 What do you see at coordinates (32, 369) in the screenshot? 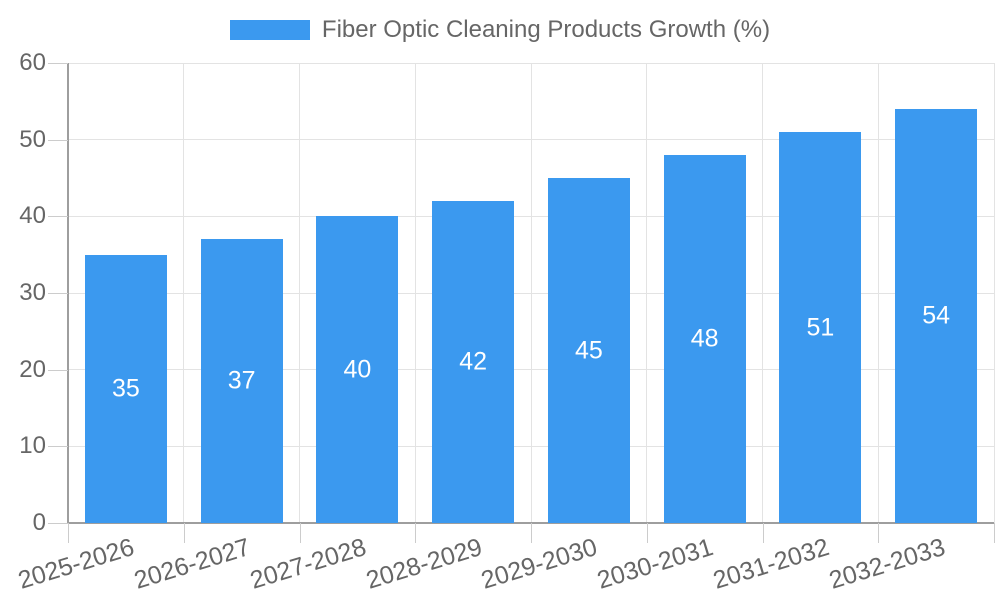
I see `y-axis-tick-label: 20` at bounding box center [32, 369].